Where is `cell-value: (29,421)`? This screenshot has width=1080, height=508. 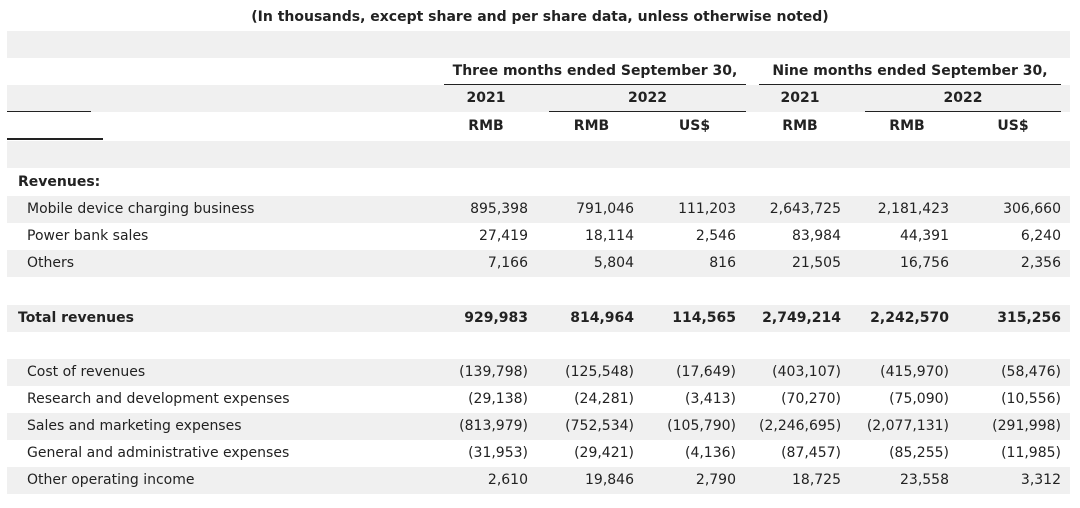 cell-value: (29,421) is located at coordinates (604, 453).